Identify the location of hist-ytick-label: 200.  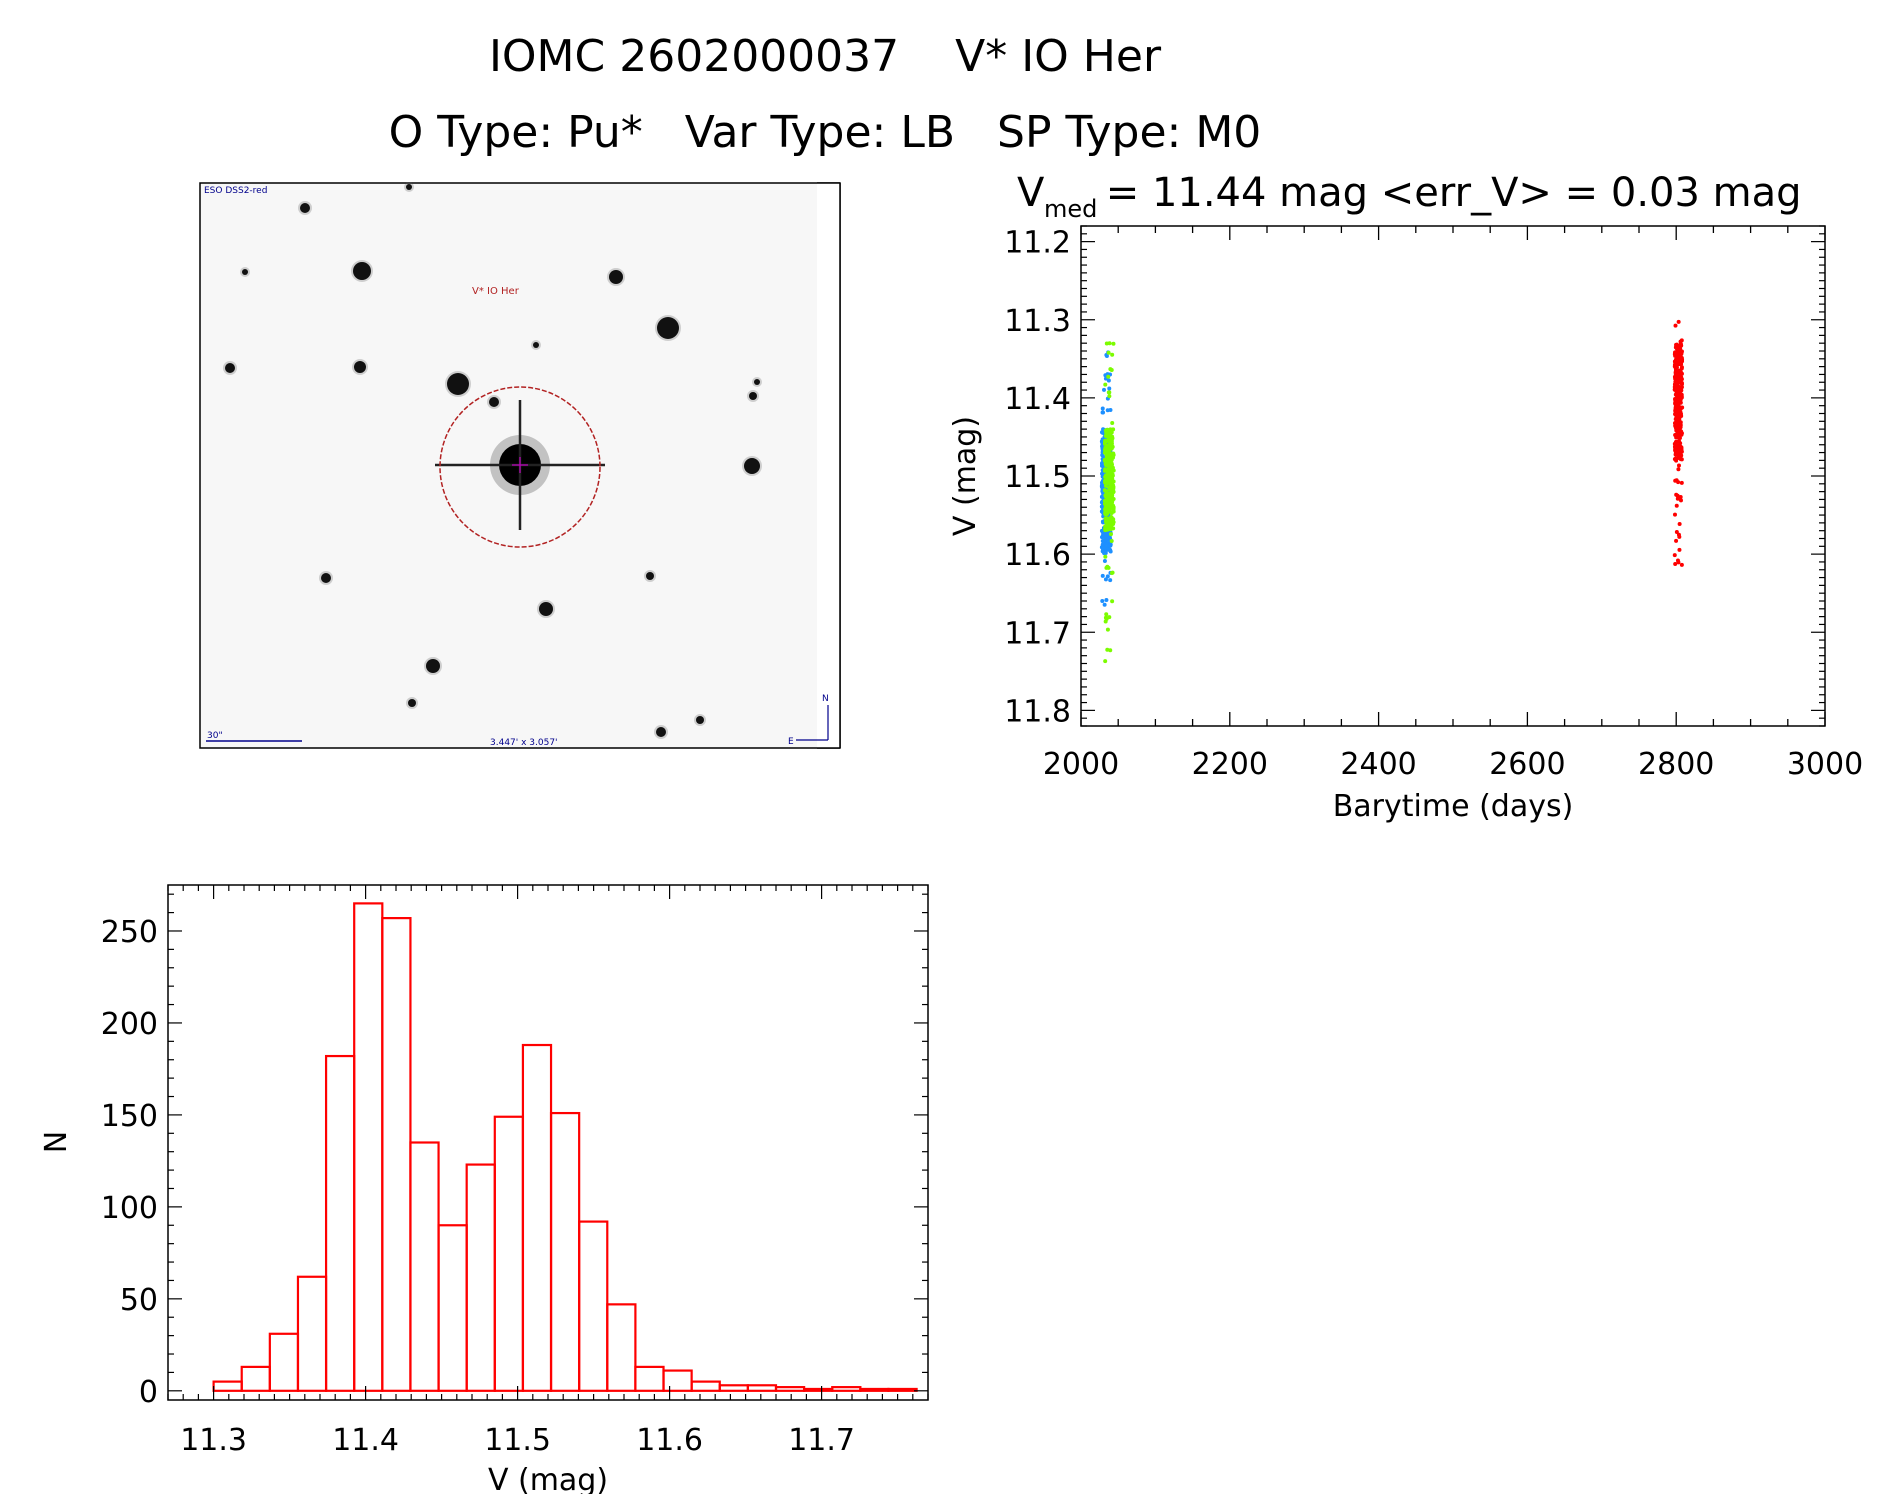
(129, 1024).